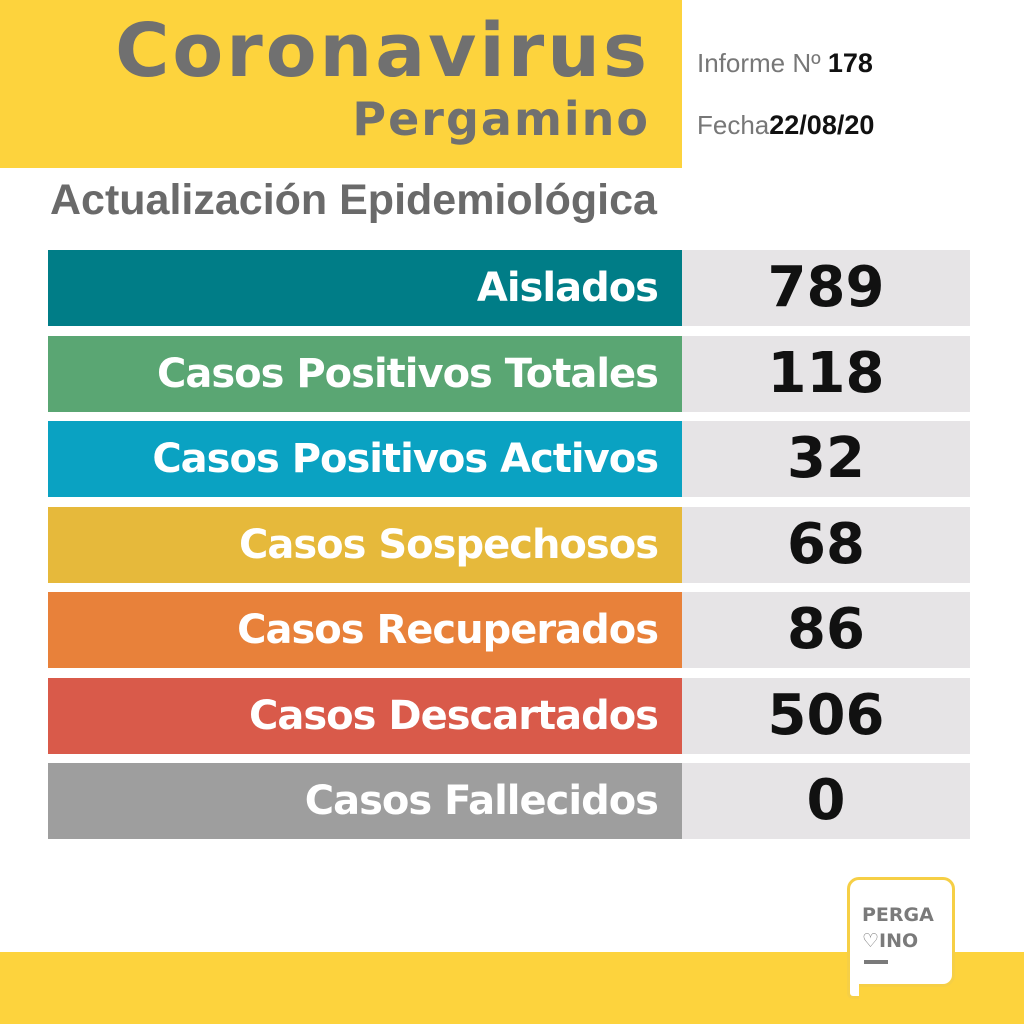 This screenshot has height=1024, width=1024. I want to click on stat-label: Casos Recuperados, so click(365, 630).